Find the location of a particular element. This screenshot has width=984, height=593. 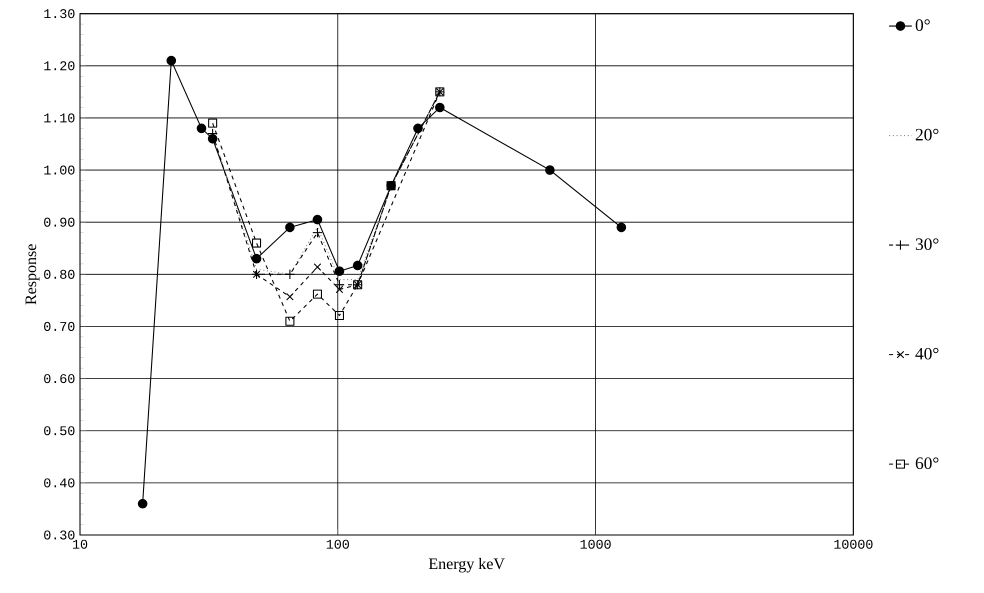

y-tick-label: 0.50 is located at coordinates (59, 431).